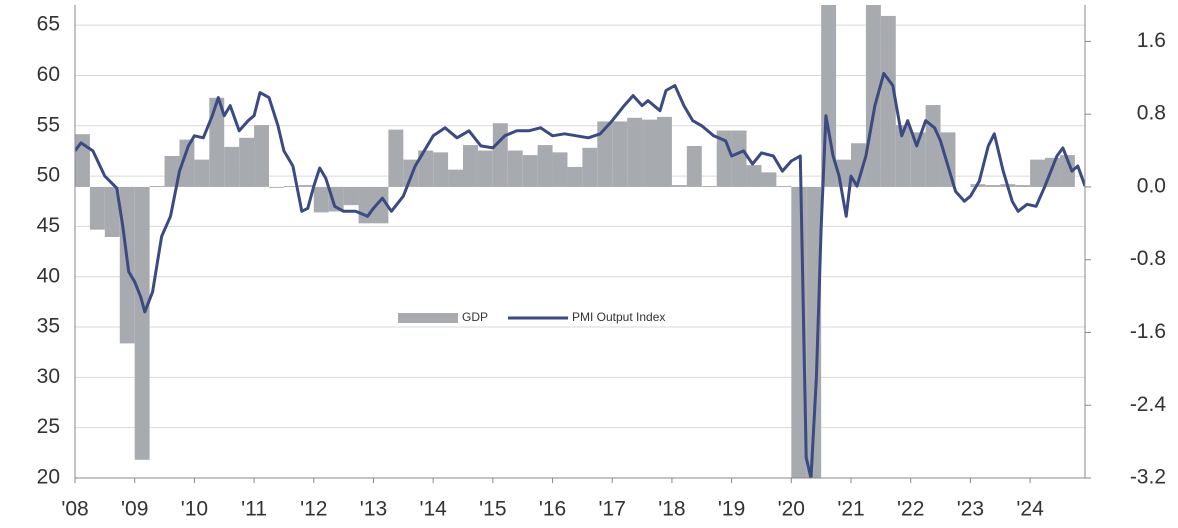 The height and width of the screenshot is (528, 1178). Describe the element at coordinates (48, 175) in the screenshot. I see `y-tick-label: 50` at that location.